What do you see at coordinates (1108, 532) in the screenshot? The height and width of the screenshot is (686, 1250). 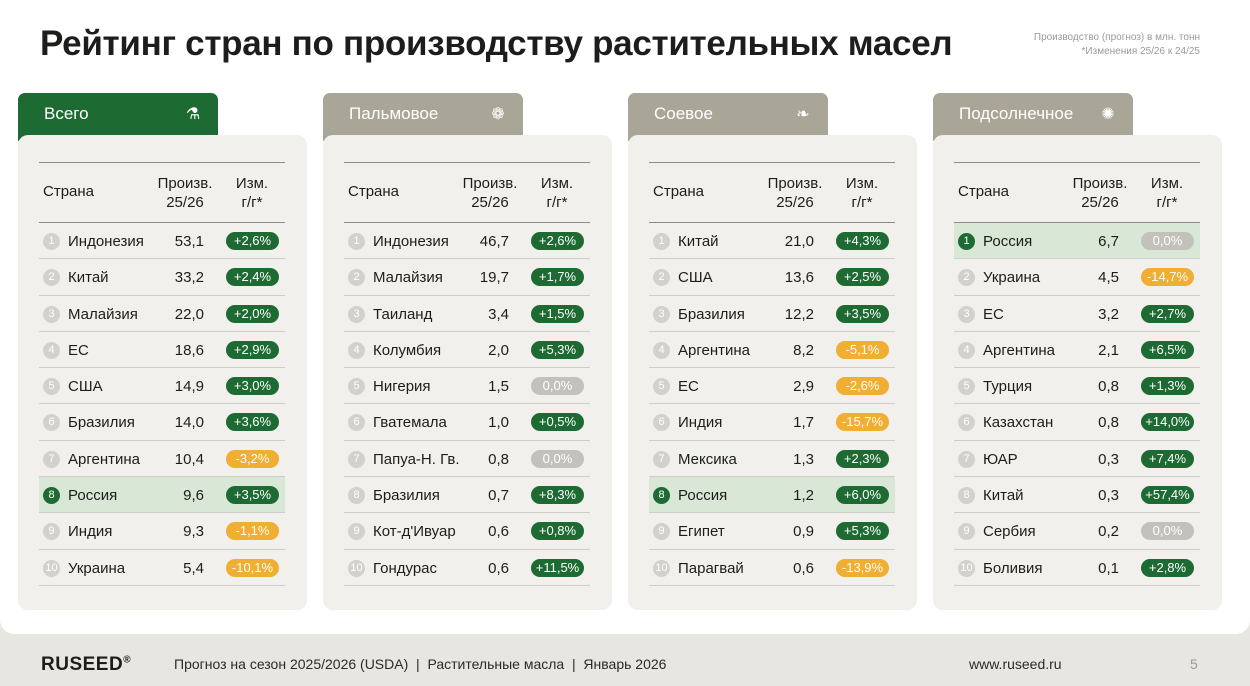 I see `production-value: 0,2` at bounding box center [1108, 532].